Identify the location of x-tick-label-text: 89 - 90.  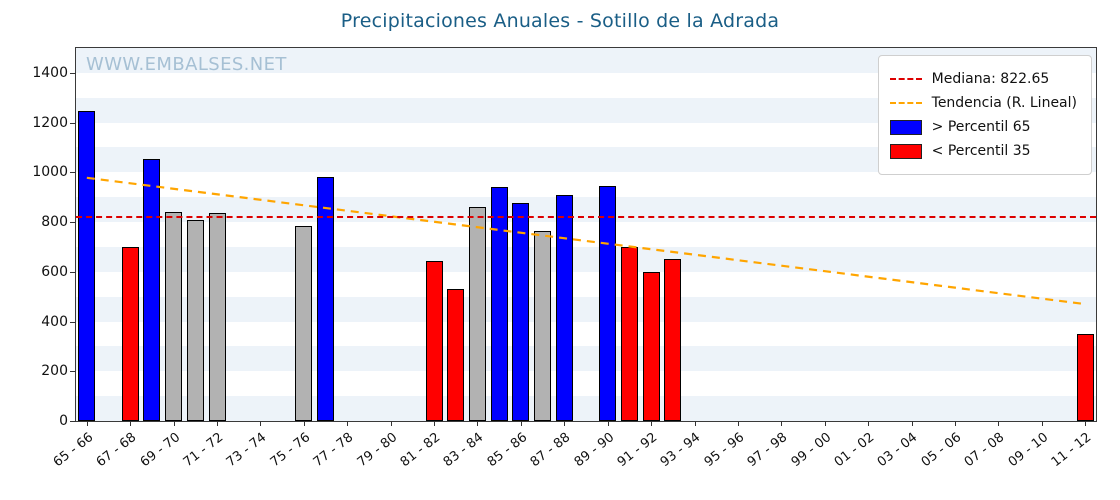
(594, 450).